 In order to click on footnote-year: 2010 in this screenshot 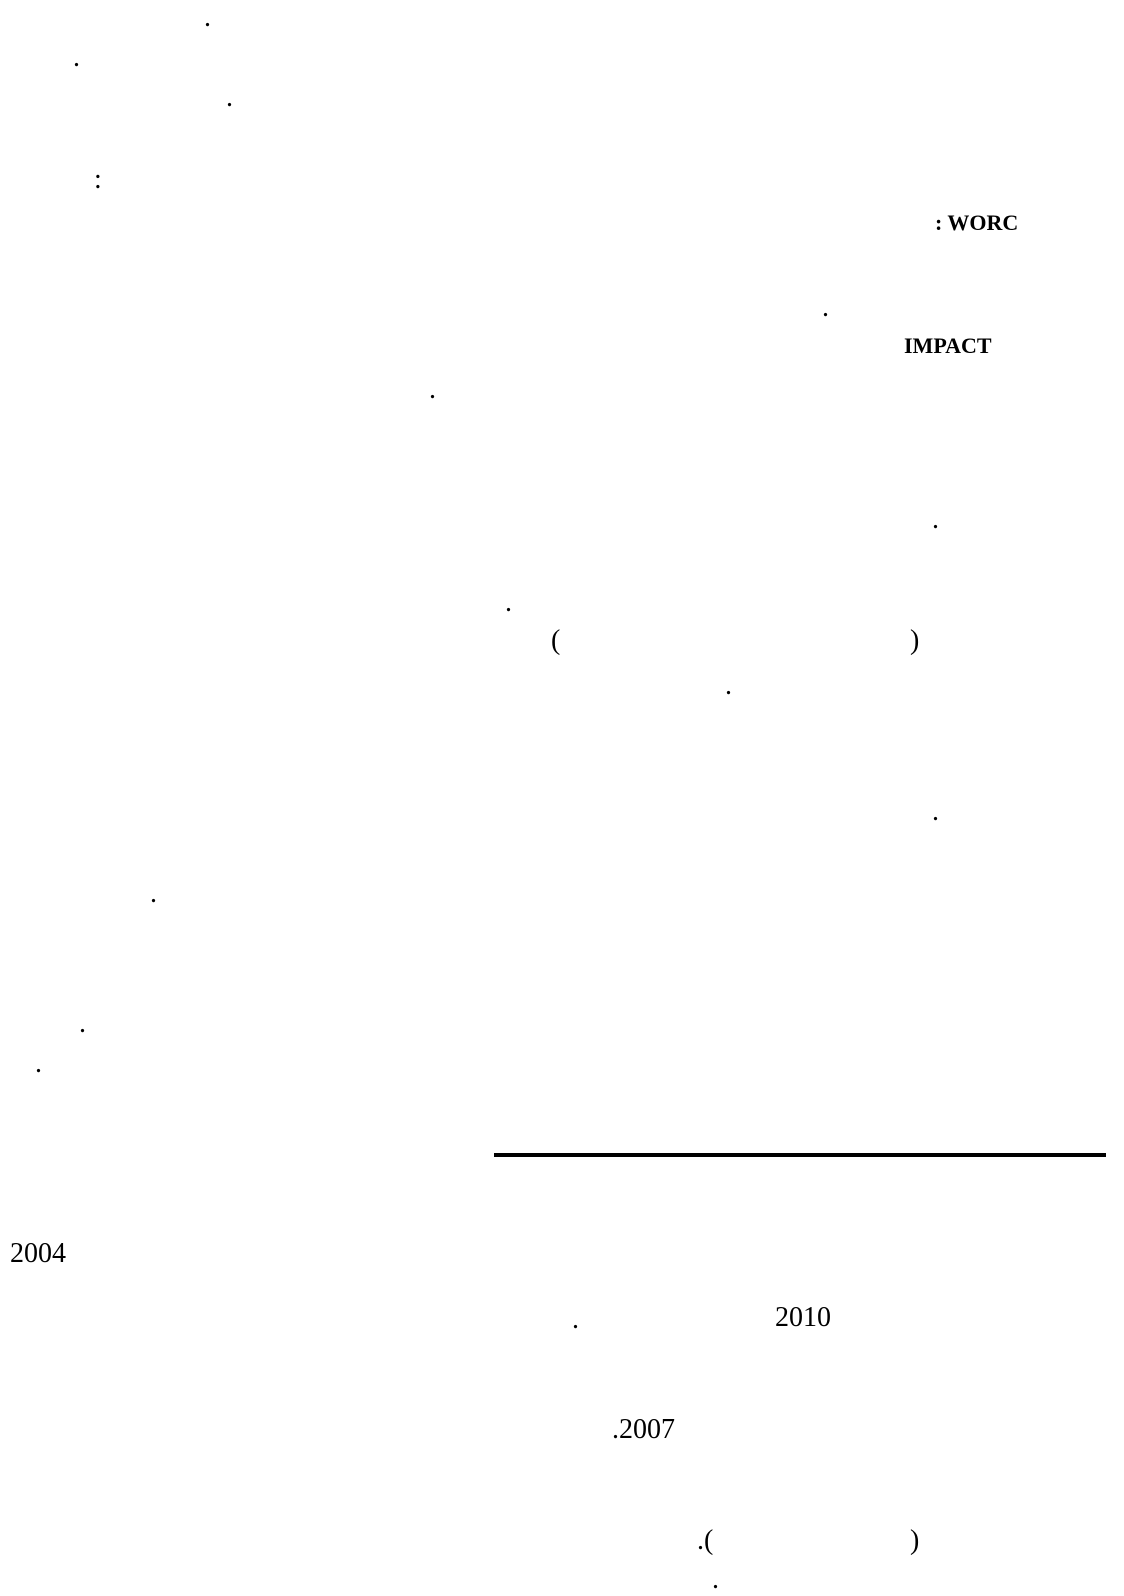, I will do `click(803, 1317)`.